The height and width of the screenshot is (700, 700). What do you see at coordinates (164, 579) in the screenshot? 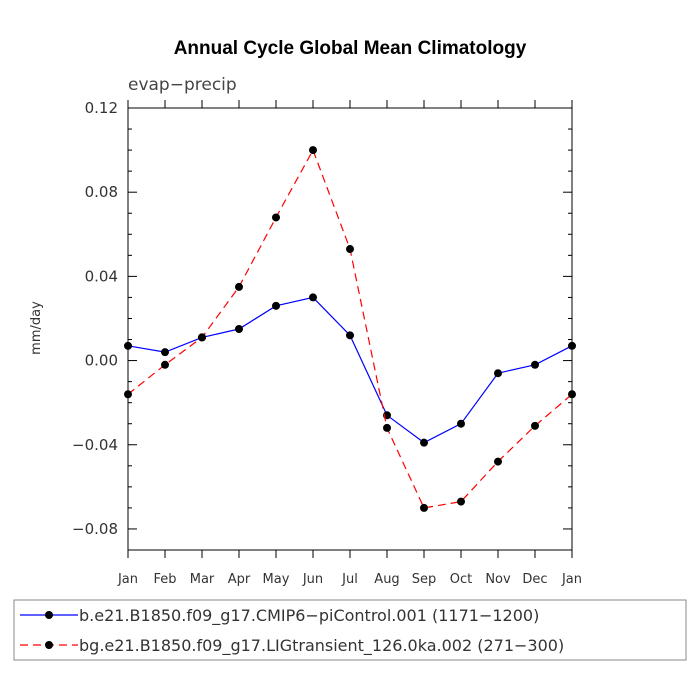
I see `x-tick-label: Feb` at bounding box center [164, 579].